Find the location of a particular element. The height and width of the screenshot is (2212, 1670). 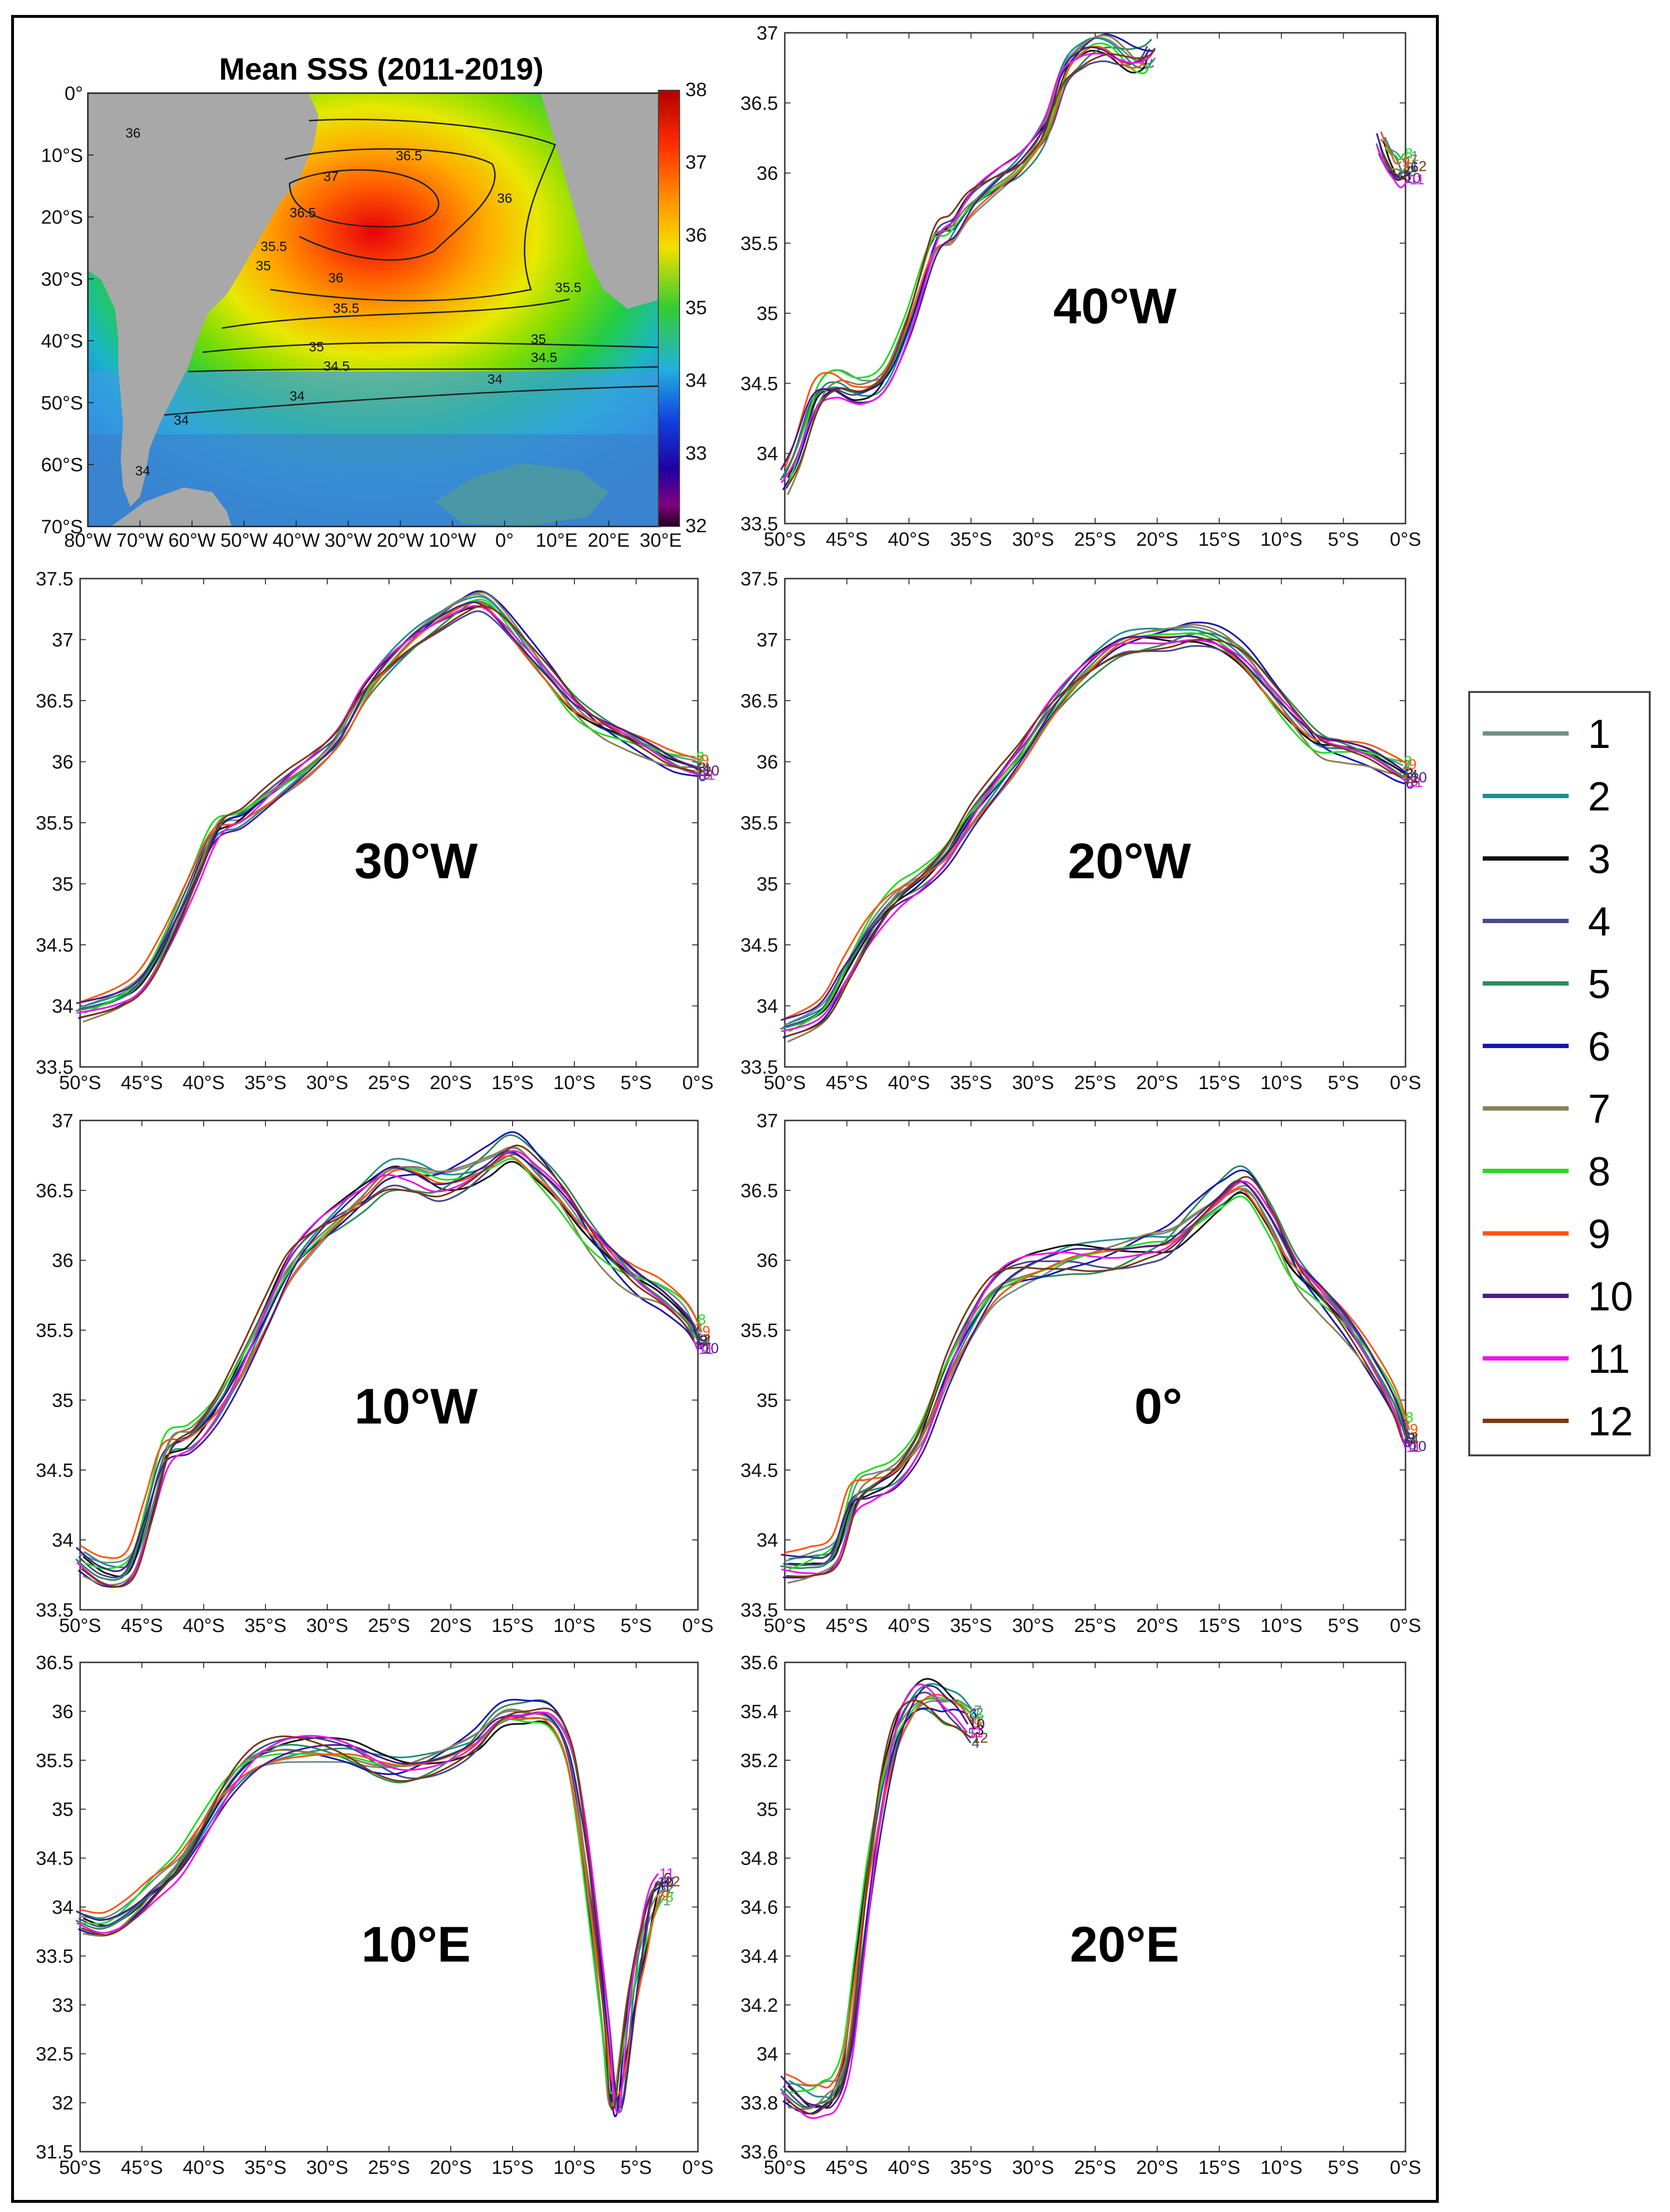

plot-area is located at coordinates (1095, 1907).